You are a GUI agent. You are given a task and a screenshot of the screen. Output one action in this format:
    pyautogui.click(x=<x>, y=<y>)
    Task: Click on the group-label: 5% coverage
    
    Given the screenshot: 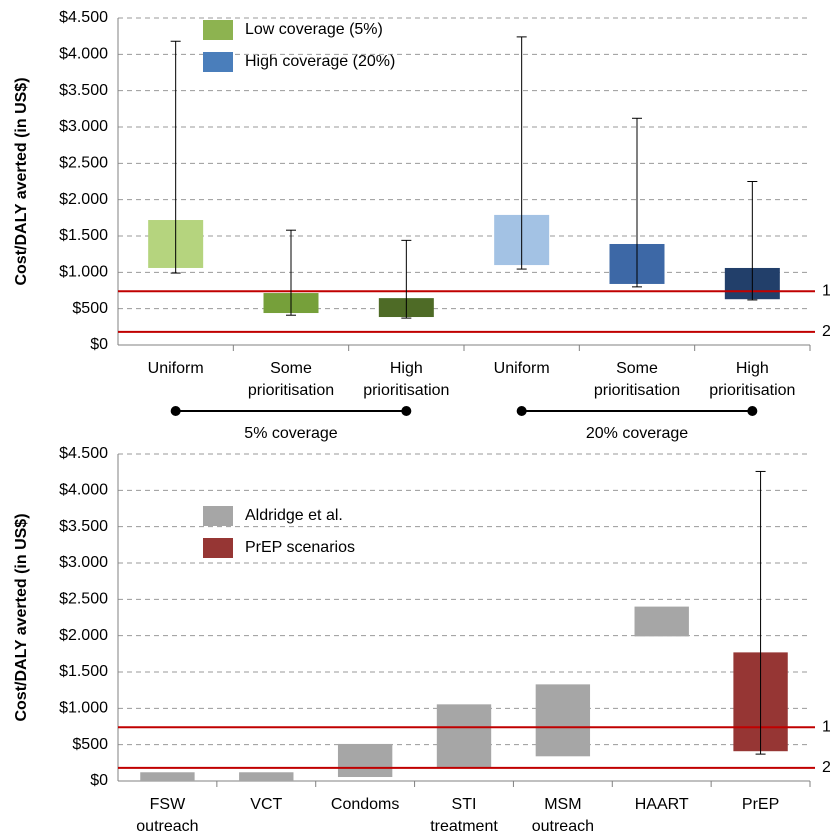 What is the action you would take?
    pyautogui.click(x=290, y=433)
    